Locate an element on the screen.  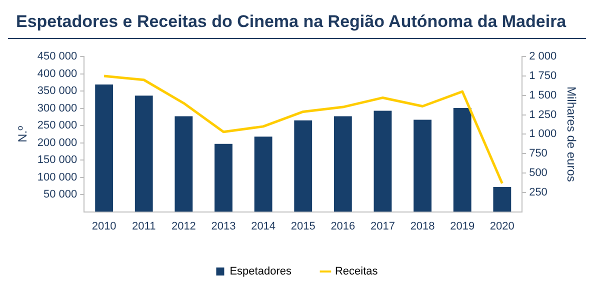
y-tick-label: 50 000 is located at coordinates (61, 194).